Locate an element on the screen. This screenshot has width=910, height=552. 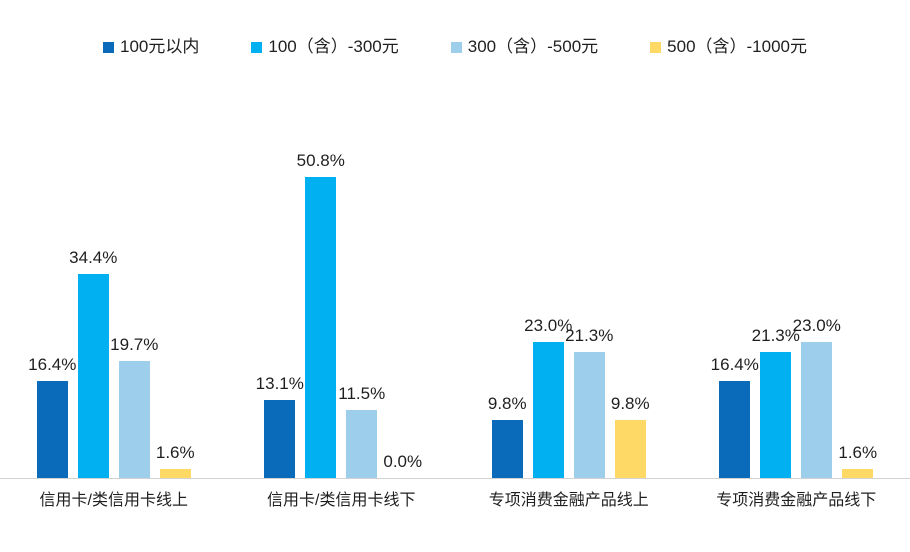
legend-label: 100元以内 is located at coordinates (160, 46).